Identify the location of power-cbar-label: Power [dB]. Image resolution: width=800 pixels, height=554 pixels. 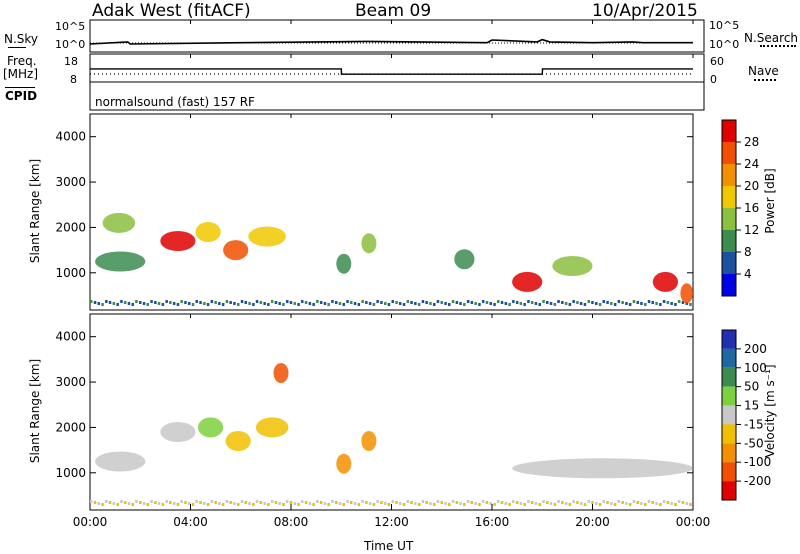
(770, 201).